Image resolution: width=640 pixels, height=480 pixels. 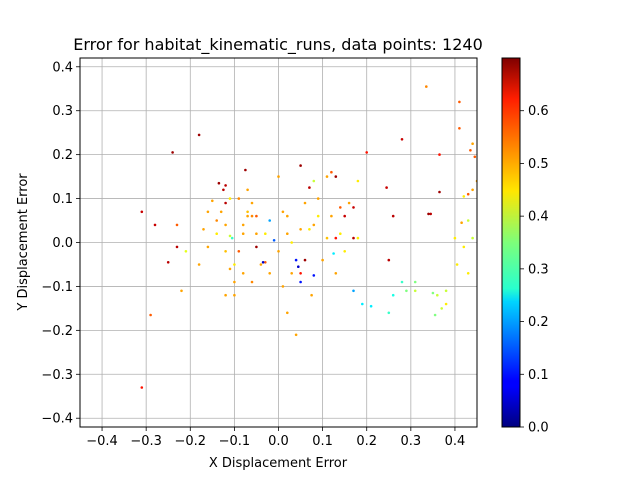 I want to click on x-tick-label: 0.2, so click(x=366, y=441).